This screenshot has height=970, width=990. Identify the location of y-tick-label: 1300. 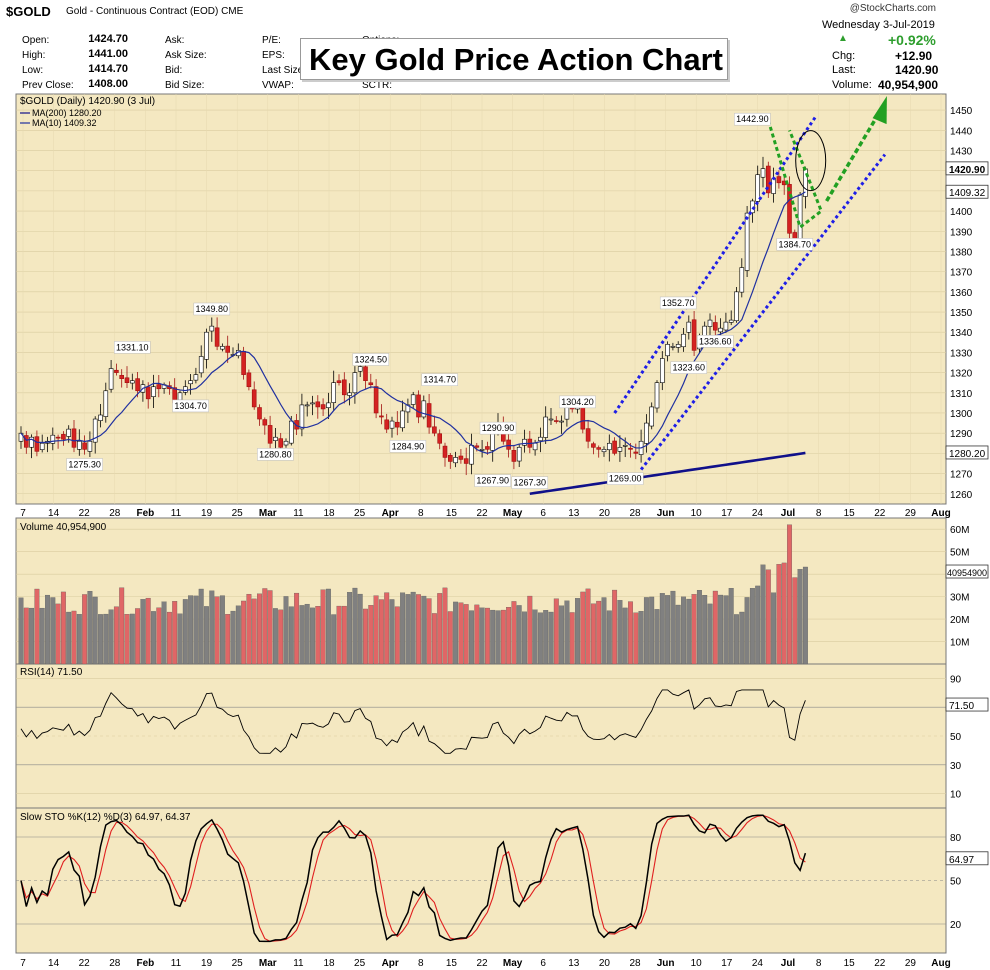
(961, 414).